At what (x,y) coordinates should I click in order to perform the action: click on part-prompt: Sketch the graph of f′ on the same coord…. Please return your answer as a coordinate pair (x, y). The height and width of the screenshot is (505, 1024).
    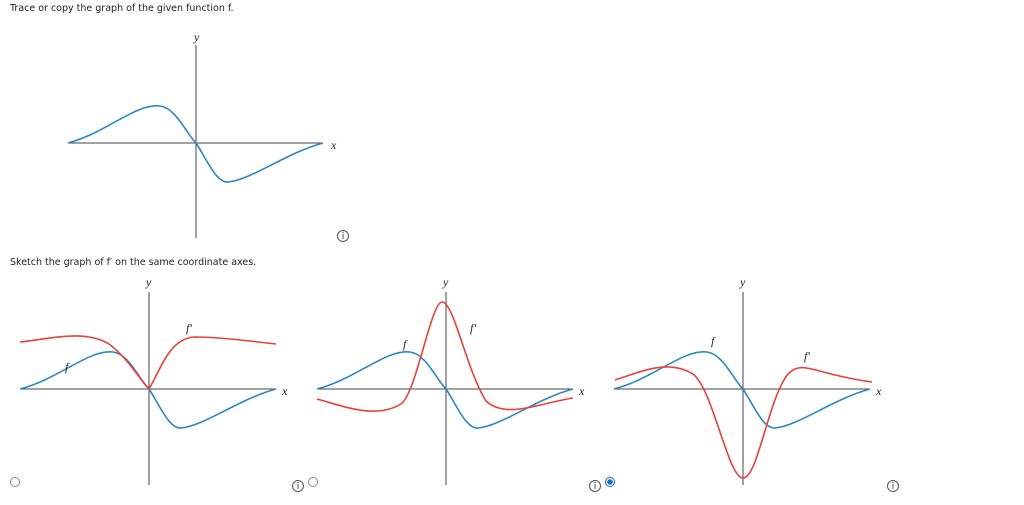
    Looking at the image, I should click on (133, 262).